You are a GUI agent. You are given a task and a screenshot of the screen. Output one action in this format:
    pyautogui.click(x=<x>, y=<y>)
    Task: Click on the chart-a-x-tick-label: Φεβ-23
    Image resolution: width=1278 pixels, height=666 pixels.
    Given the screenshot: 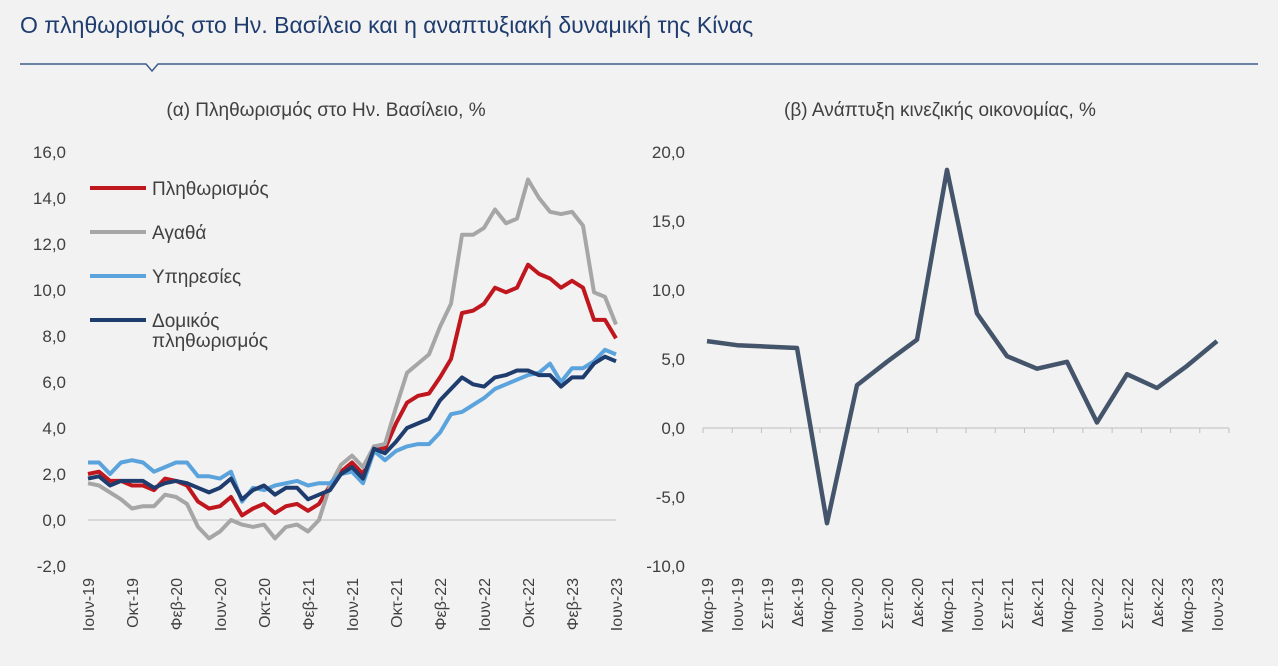 What is the action you would take?
    pyautogui.click(x=573, y=604)
    